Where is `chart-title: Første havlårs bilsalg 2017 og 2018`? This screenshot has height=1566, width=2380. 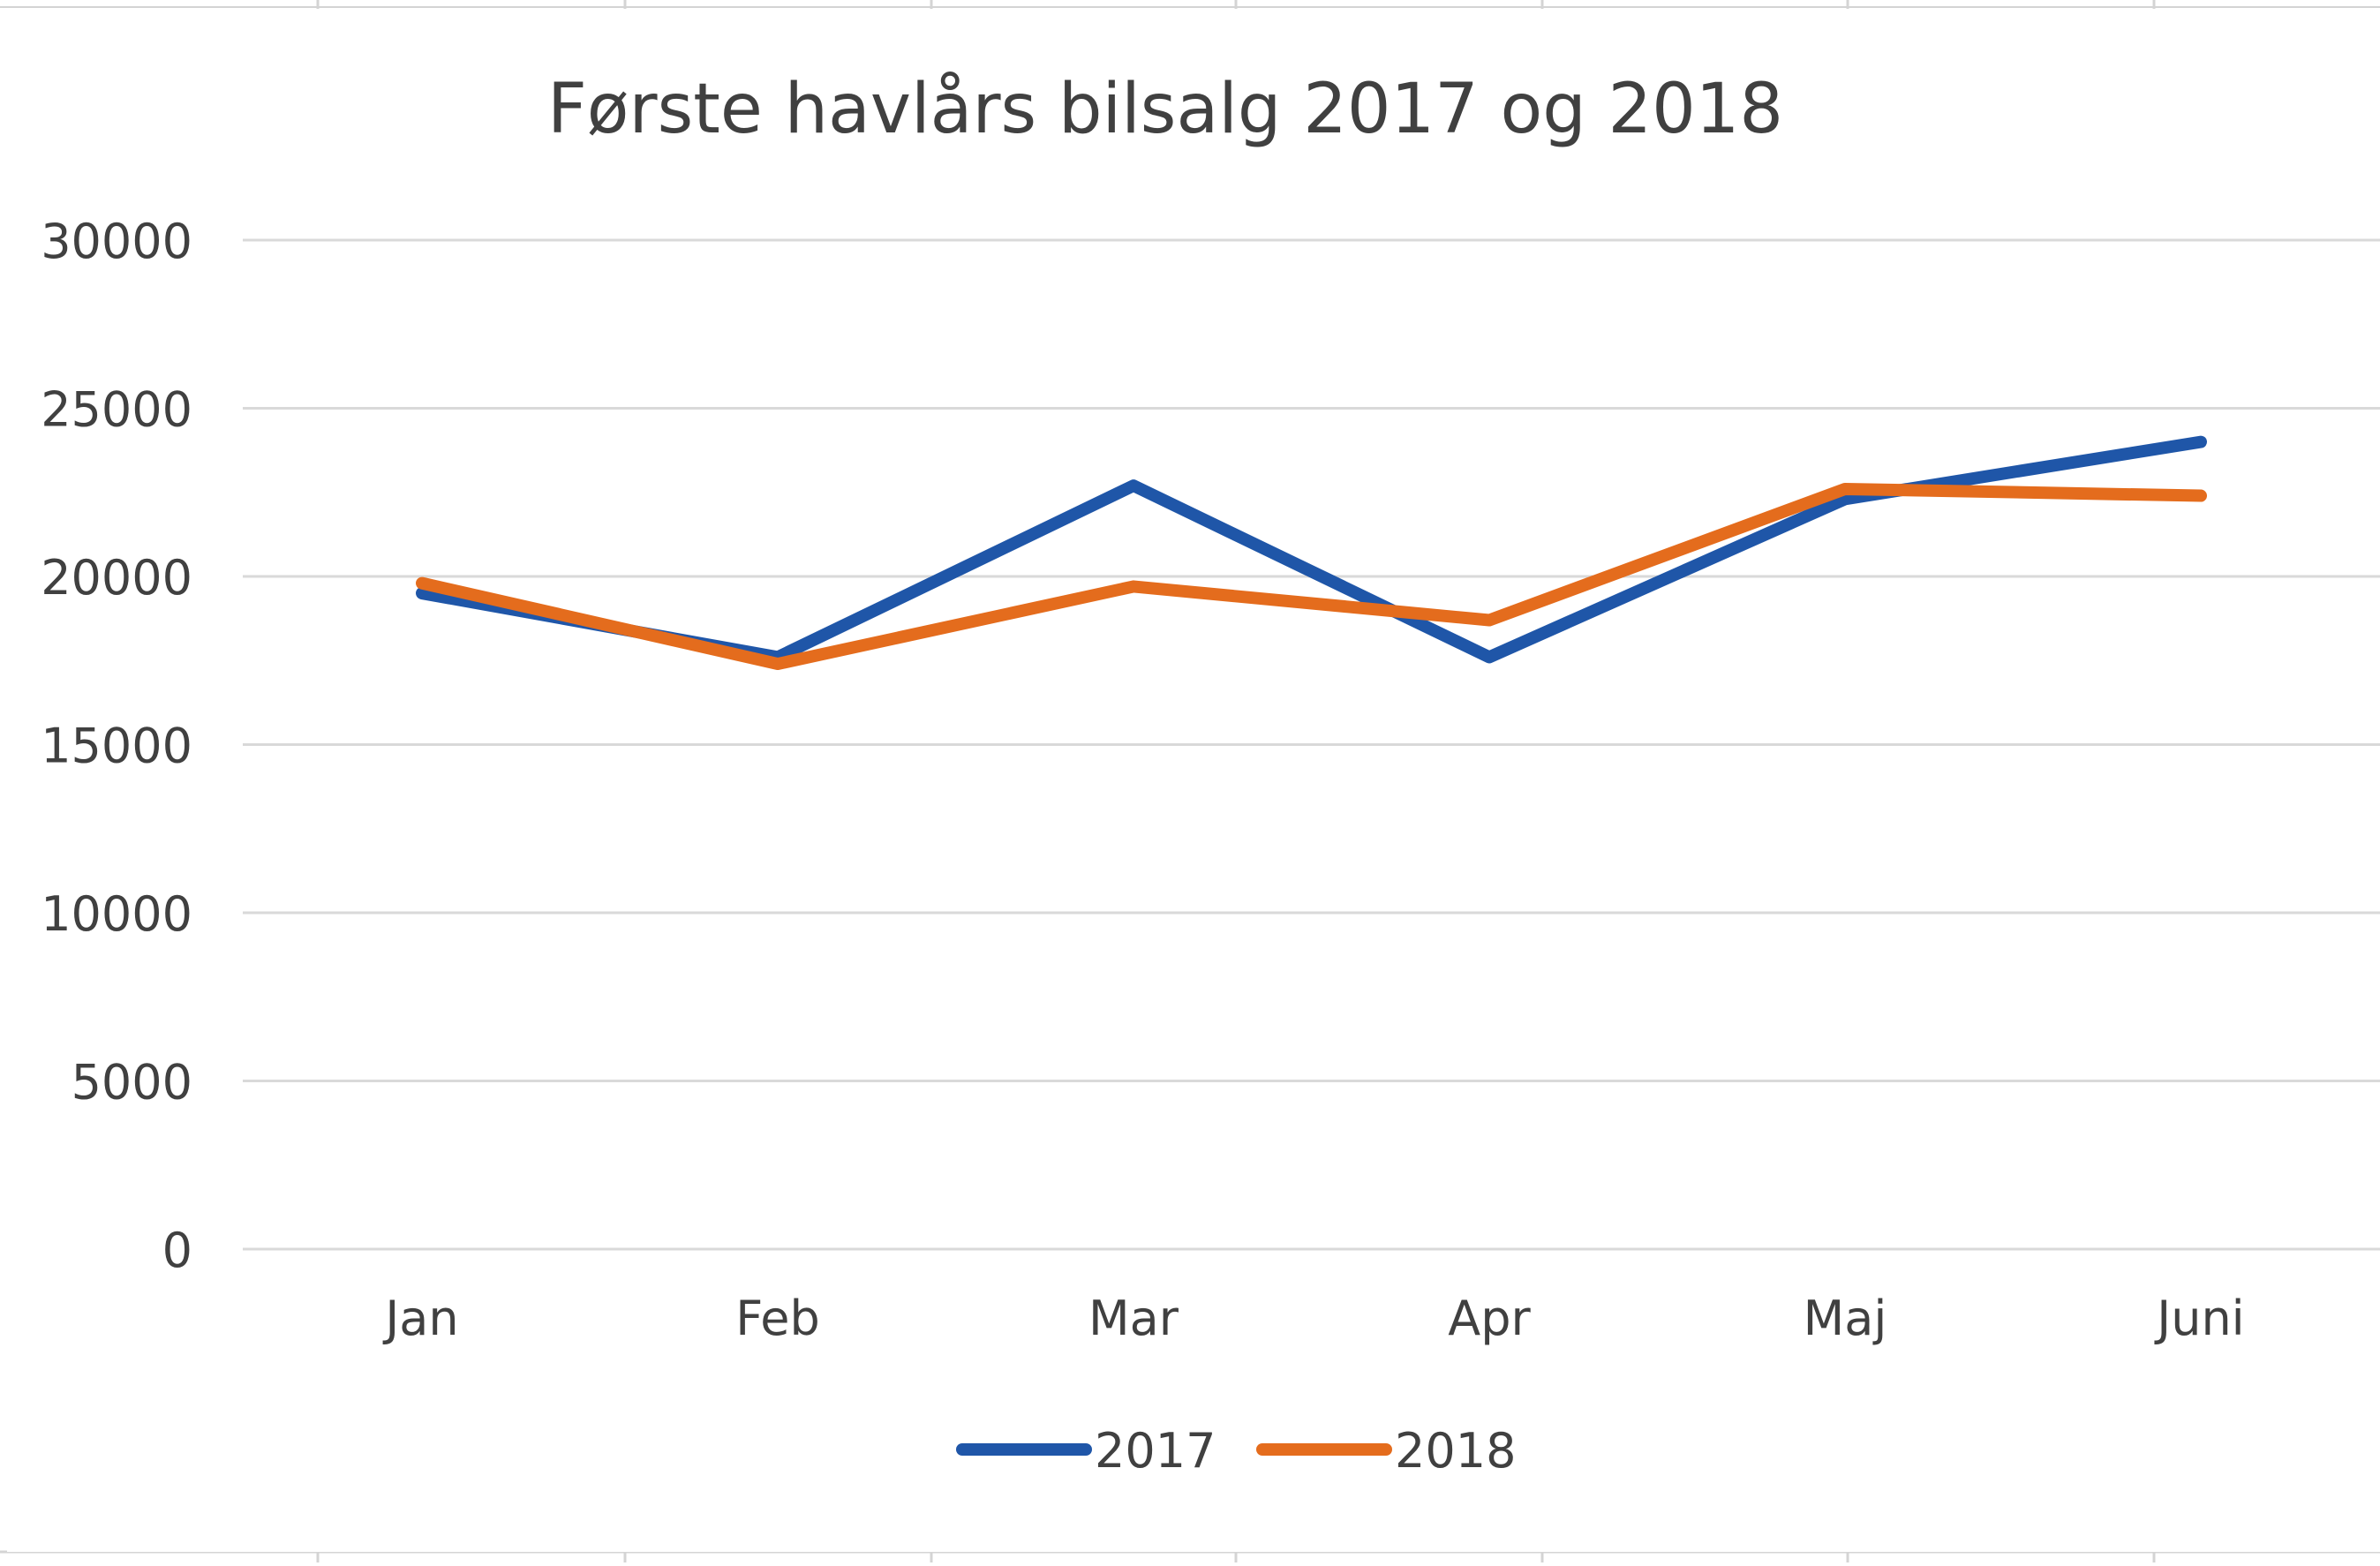
chart-title: Første havlårs bilsalg 2017 og 2018 is located at coordinates (1165, 110).